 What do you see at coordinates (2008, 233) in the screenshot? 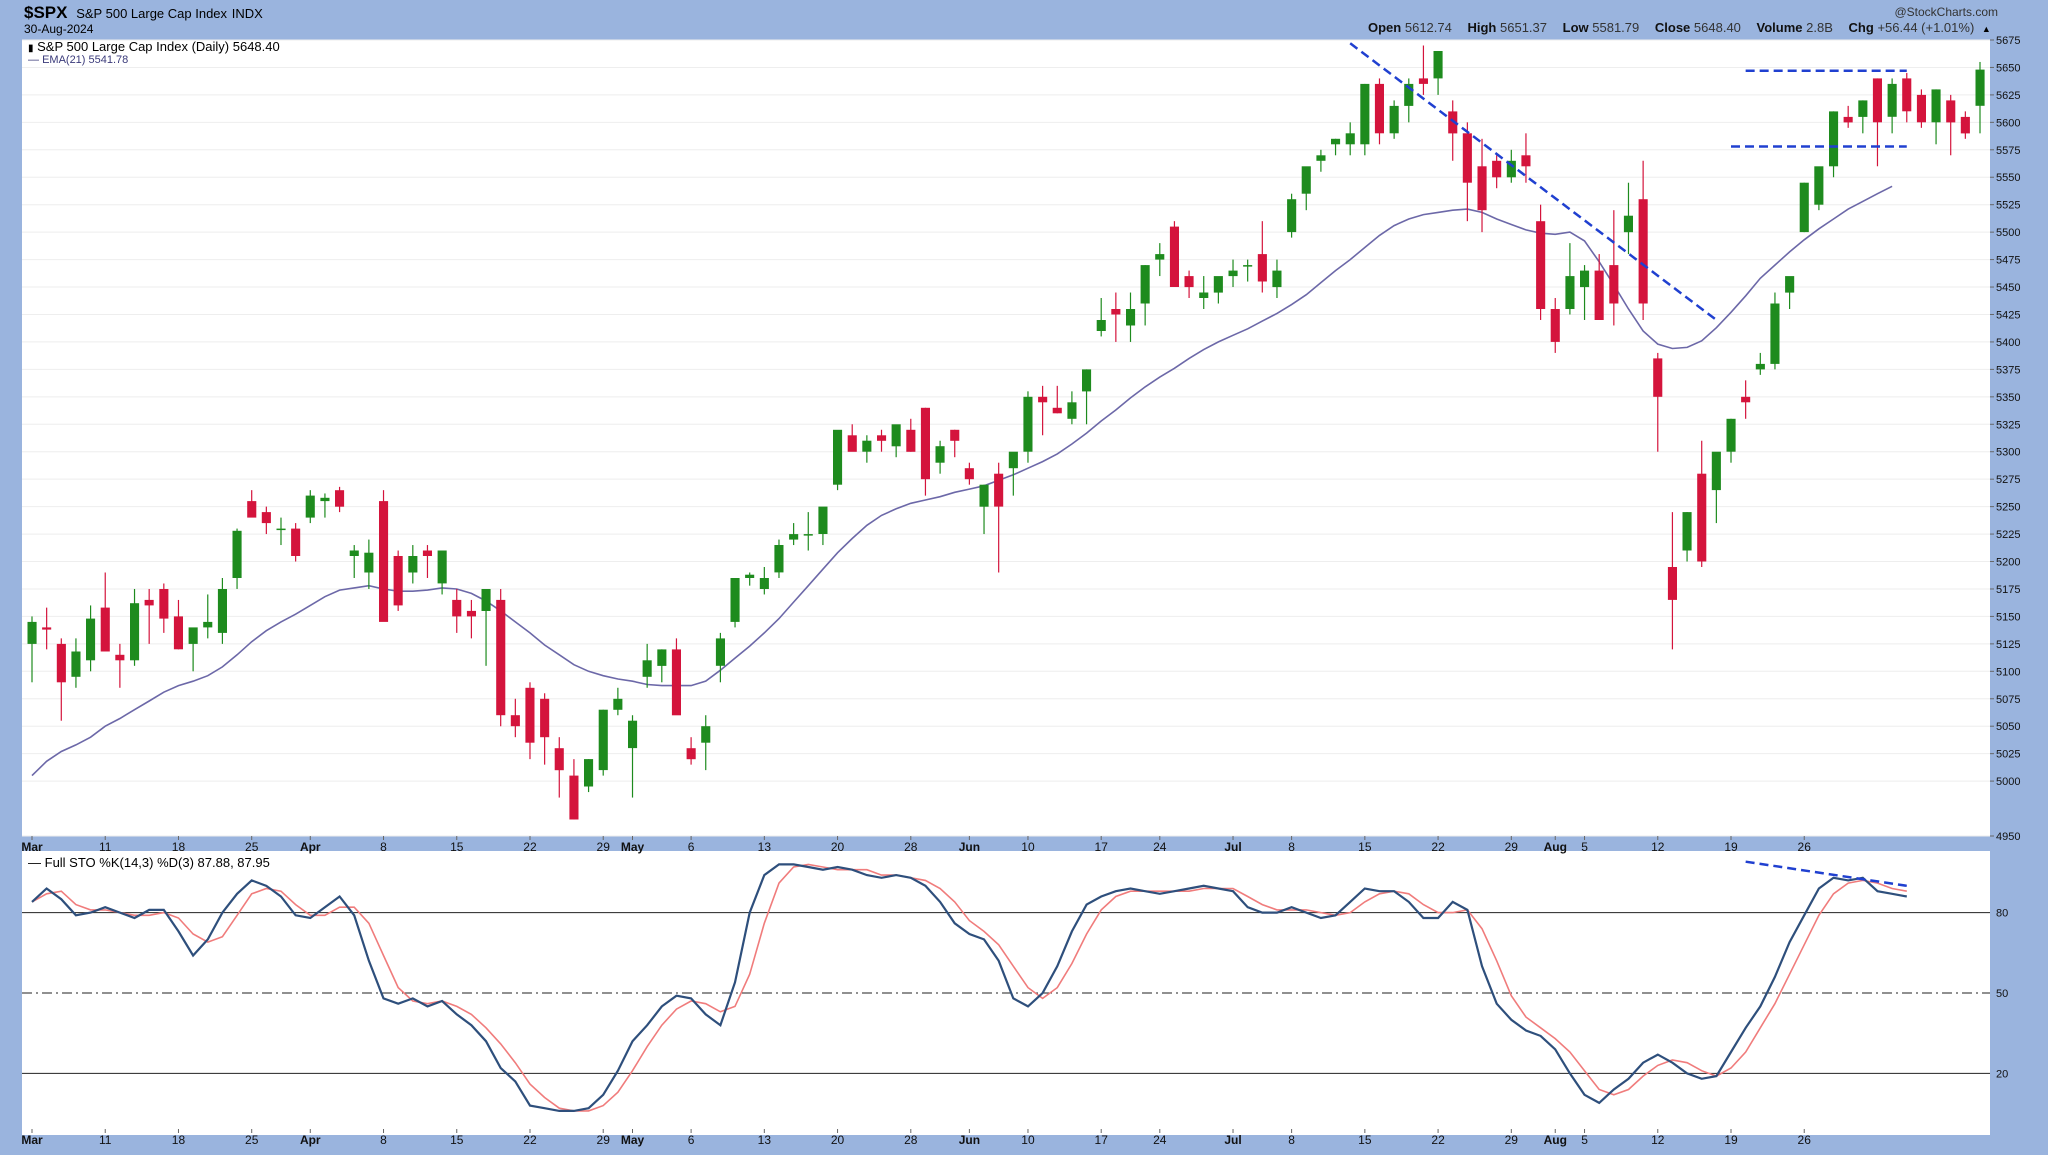
I see `price-tick-label: 5500` at bounding box center [2008, 233].